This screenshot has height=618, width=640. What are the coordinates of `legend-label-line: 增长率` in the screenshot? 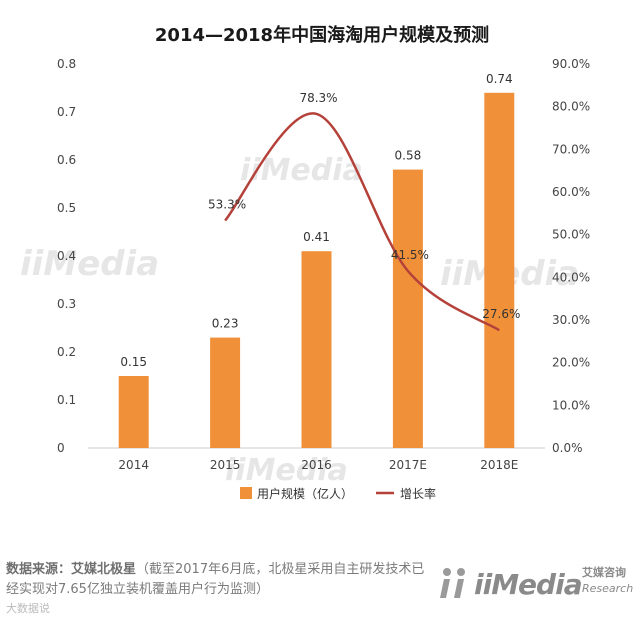 It's located at (418, 493).